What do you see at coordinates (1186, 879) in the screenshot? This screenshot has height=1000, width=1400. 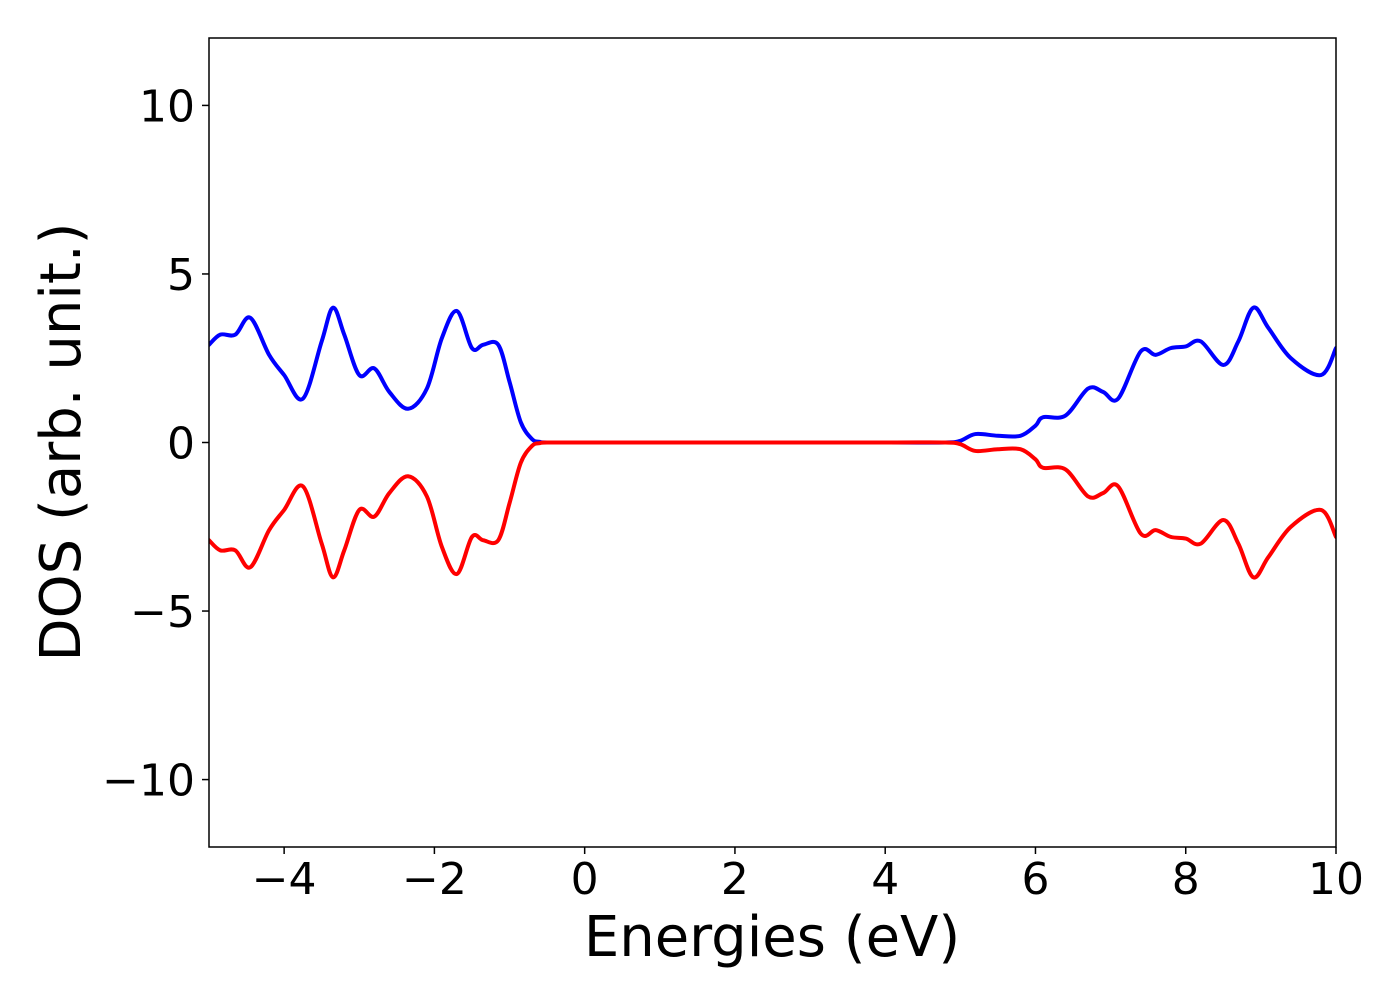 I see `x-tick-label: 8` at bounding box center [1186, 879].